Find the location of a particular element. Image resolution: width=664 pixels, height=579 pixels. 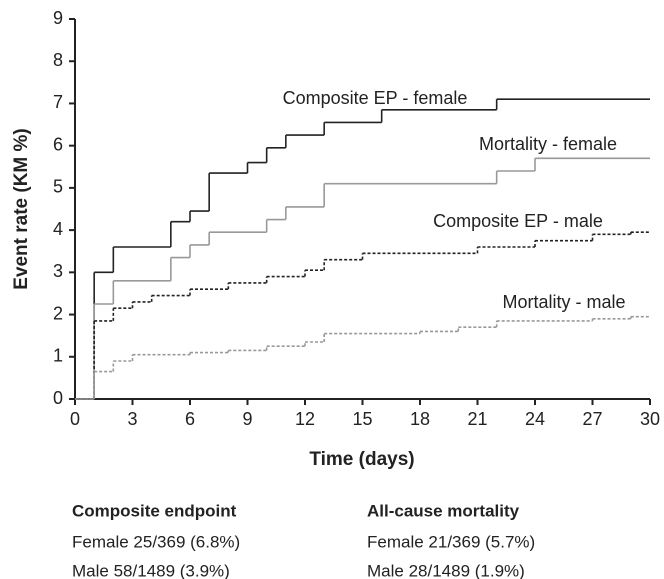

y-tick-label: 2 is located at coordinates (58, 313).